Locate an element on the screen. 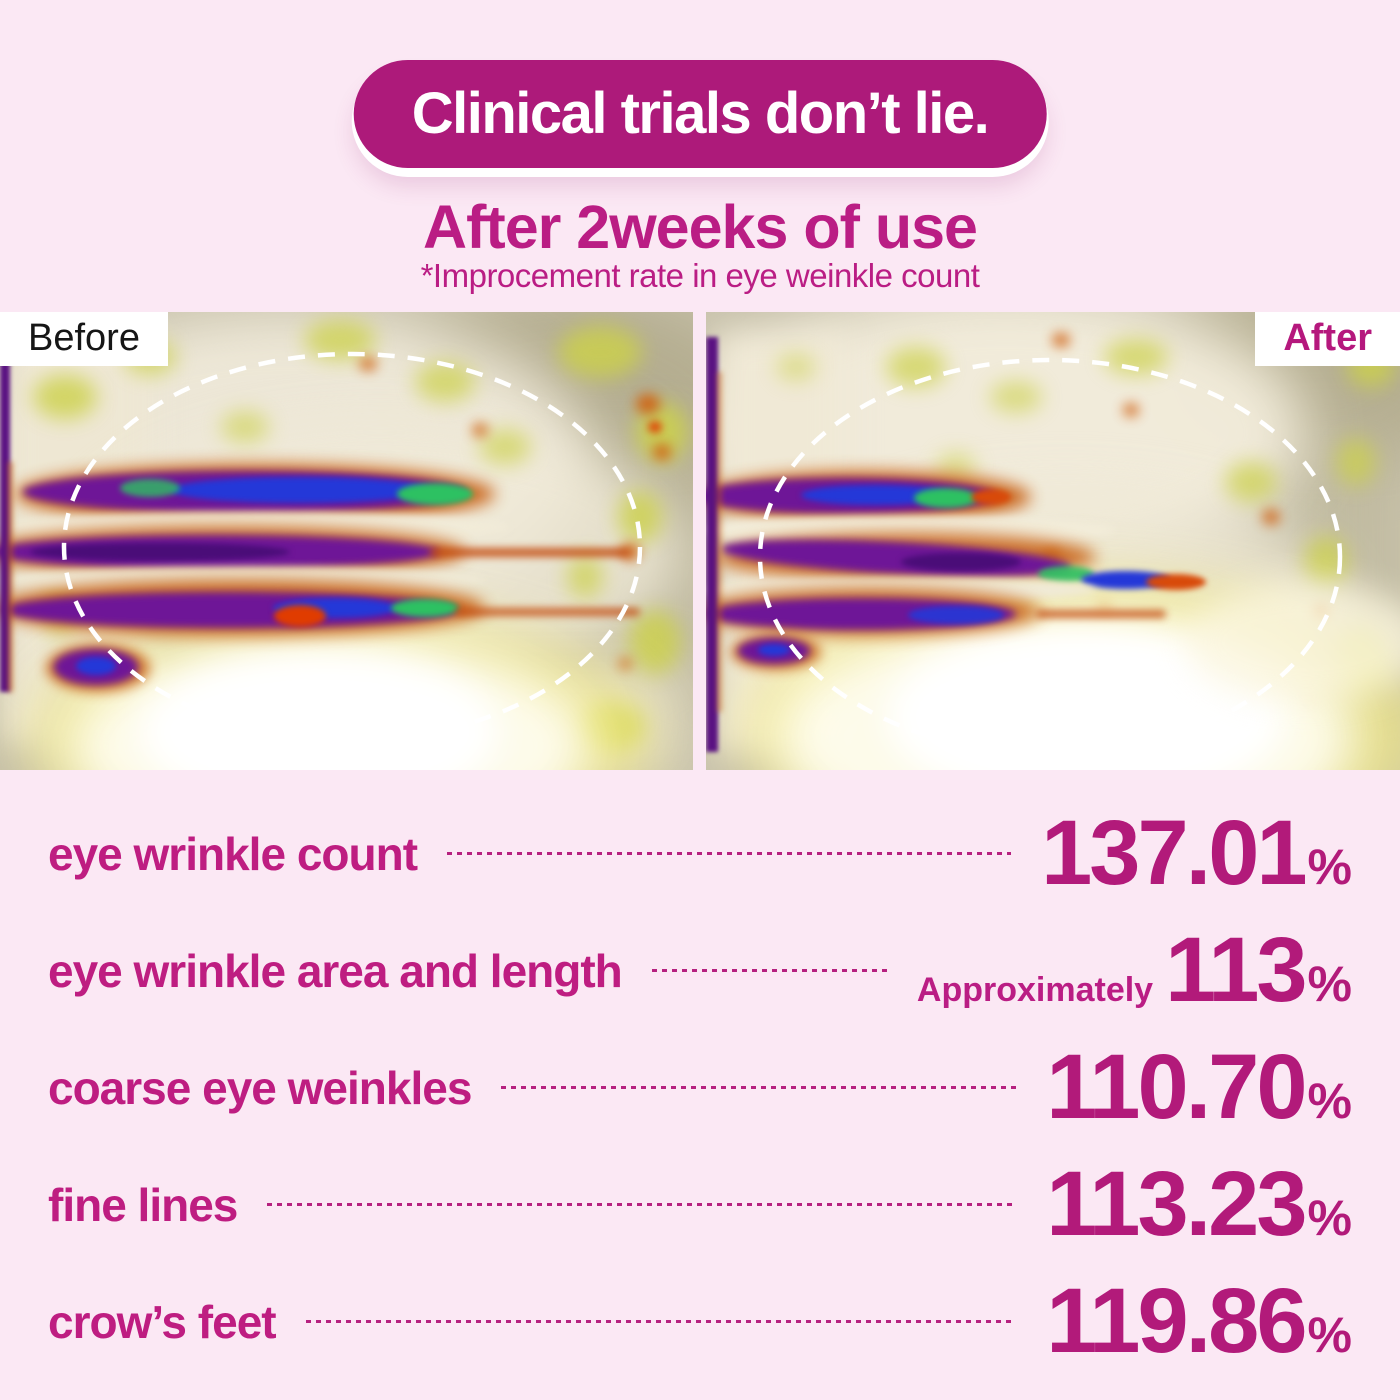 This screenshot has width=1400, height=1400. stat-row: eye wrinkle count 137.01 % is located at coordinates (700, 853).